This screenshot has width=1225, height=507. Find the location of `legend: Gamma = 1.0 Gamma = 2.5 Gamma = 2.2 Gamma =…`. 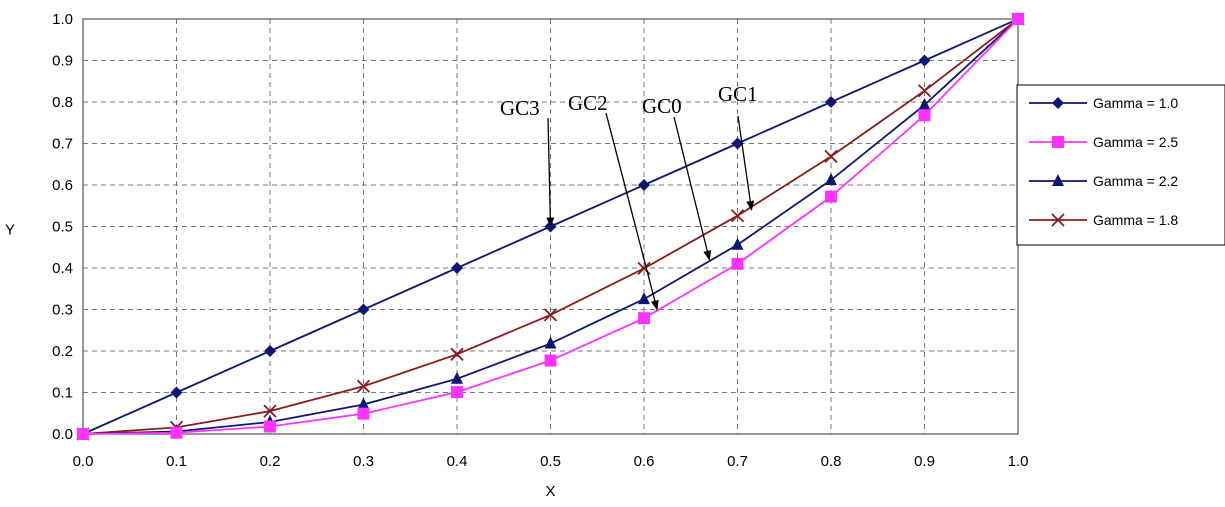

legend: Gamma = 1.0 Gamma = 2.5 Gamma = 2.2 Gamma =… is located at coordinates (1120, 165).